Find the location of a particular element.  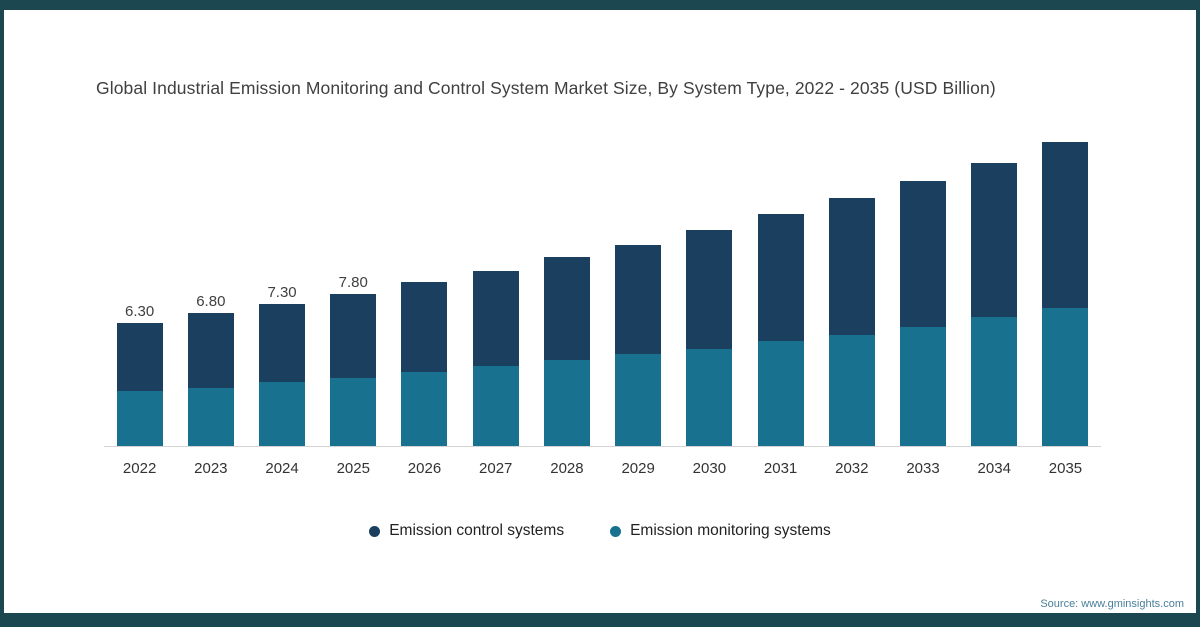

x-tick-label: 2026 is located at coordinates (424, 468).